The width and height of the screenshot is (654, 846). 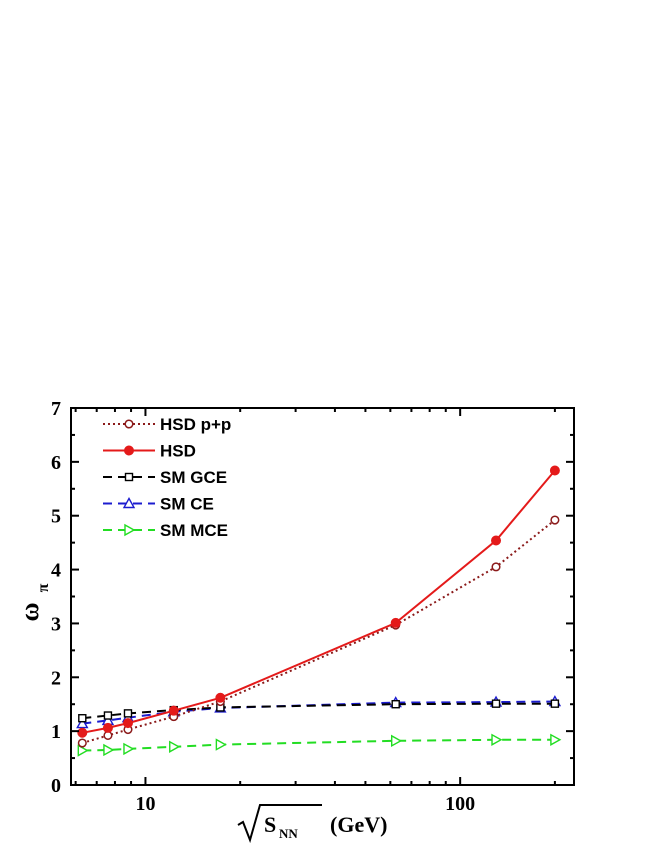 What do you see at coordinates (56, 624) in the screenshot?
I see `y-tick-label: 3` at bounding box center [56, 624].